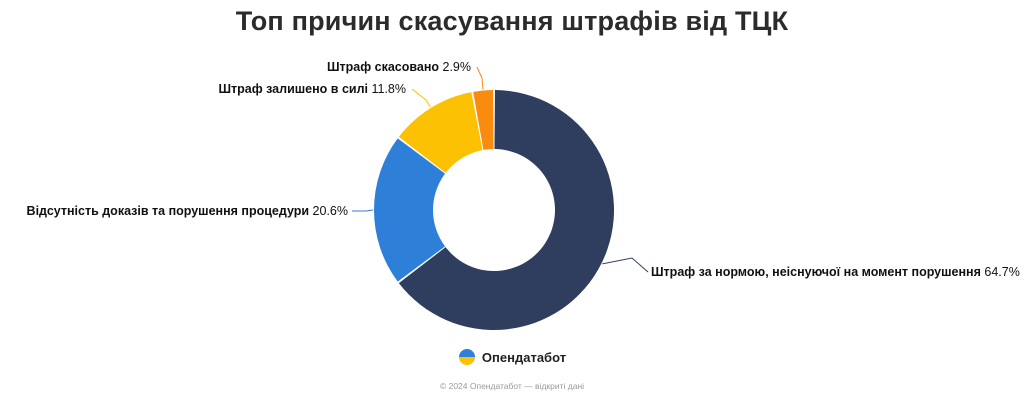 This screenshot has height=401, width=1024. What do you see at coordinates (466, 357) in the screenshot?
I see `opendatabot-logo-icon` at bounding box center [466, 357].